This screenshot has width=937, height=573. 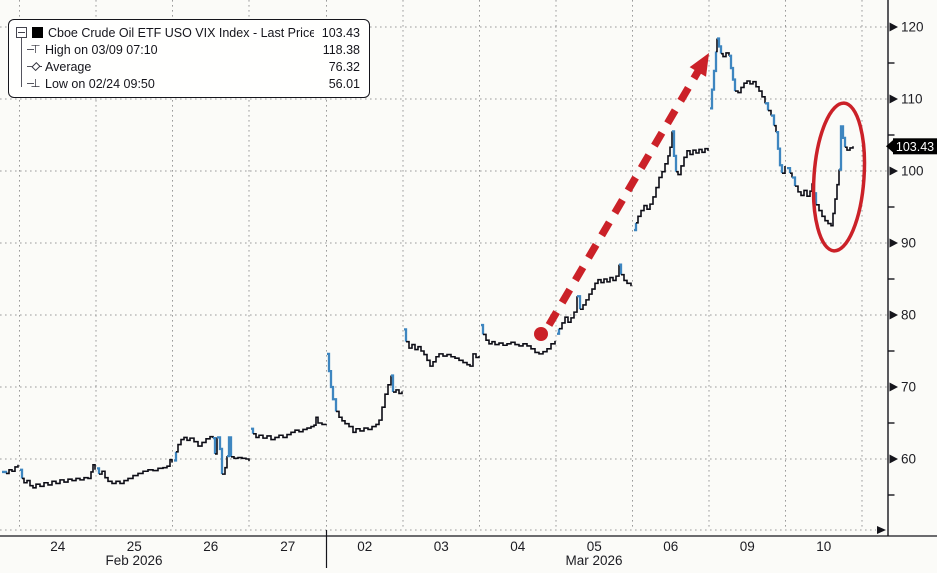 What do you see at coordinates (21, 61) in the screenshot?
I see `legend-tree-line` at bounding box center [21, 61].